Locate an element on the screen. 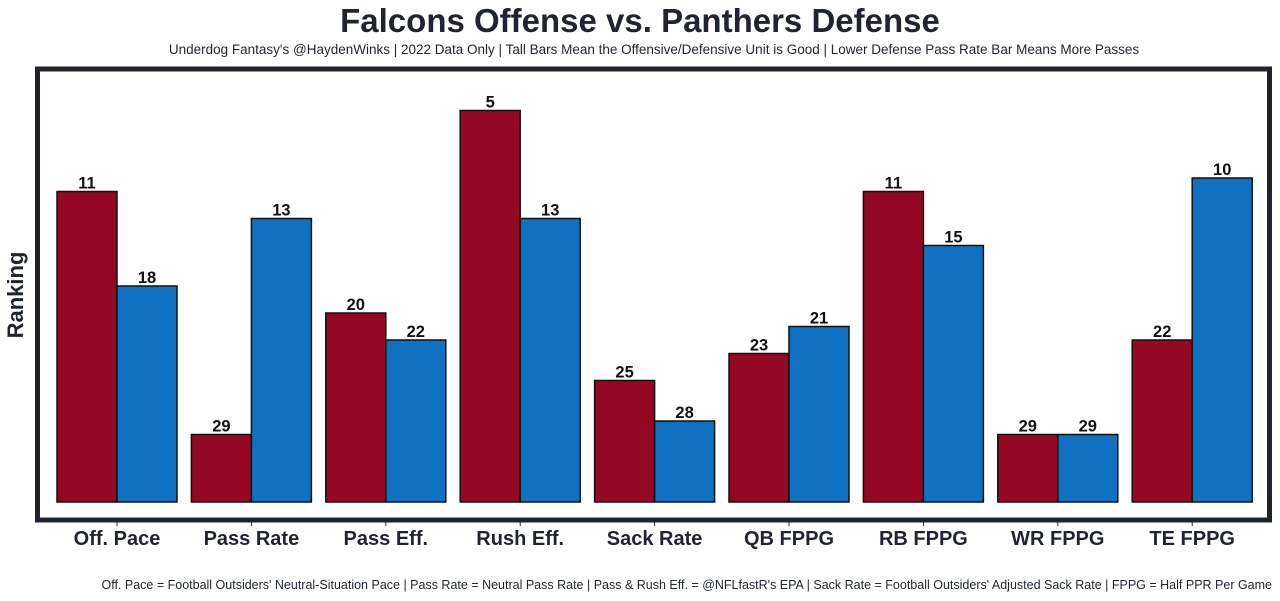  x-tick-label: Rush Eff. is located at coordinates (520, 539).